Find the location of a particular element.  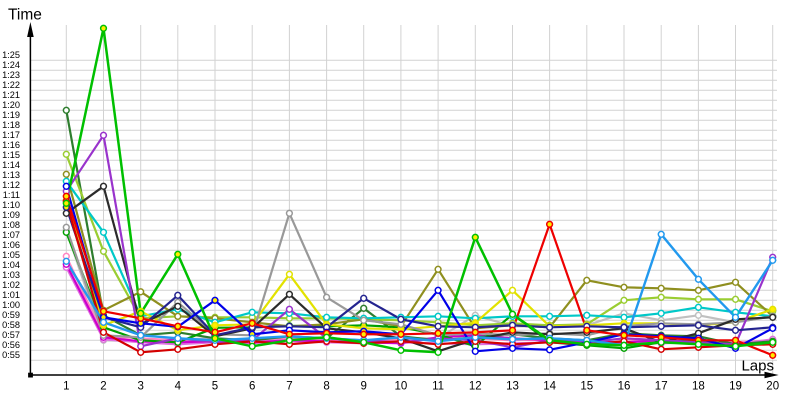

svg-text: 1:12 is located at coordinates (11, 185).